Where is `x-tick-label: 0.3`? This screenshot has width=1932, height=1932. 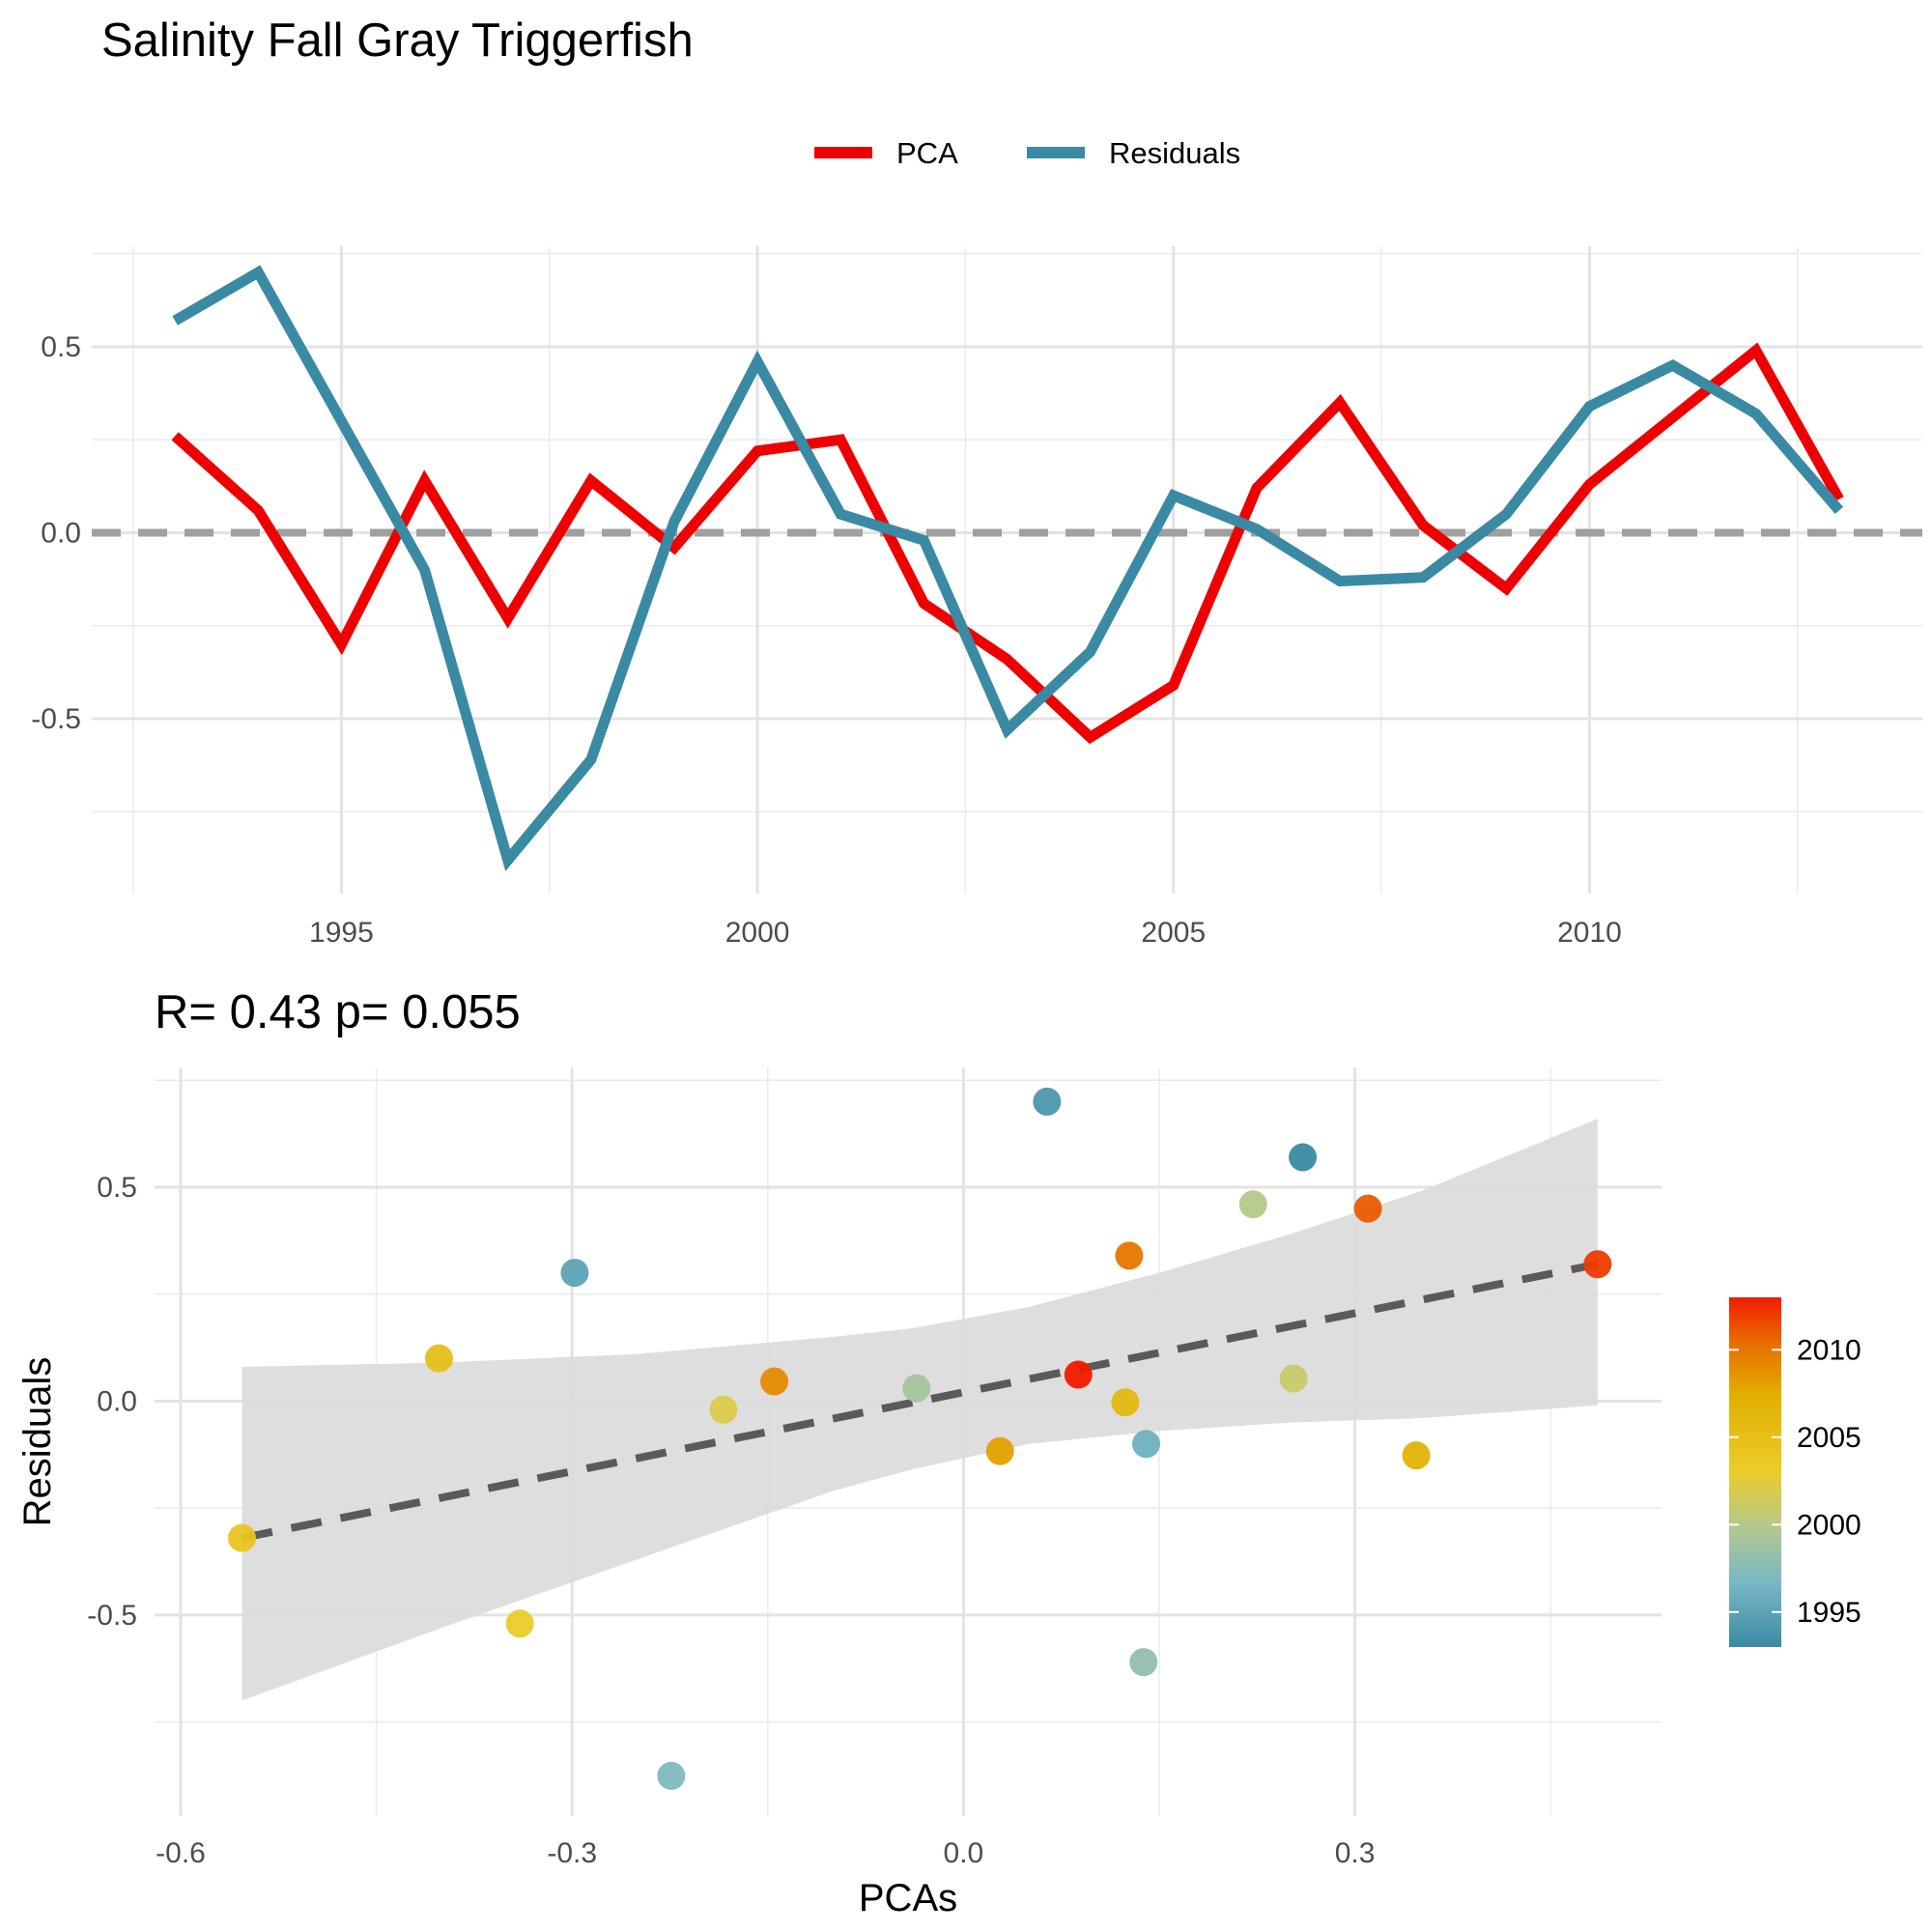
x-tick-label: 0.3 is located at coordinates (1355, 1853).